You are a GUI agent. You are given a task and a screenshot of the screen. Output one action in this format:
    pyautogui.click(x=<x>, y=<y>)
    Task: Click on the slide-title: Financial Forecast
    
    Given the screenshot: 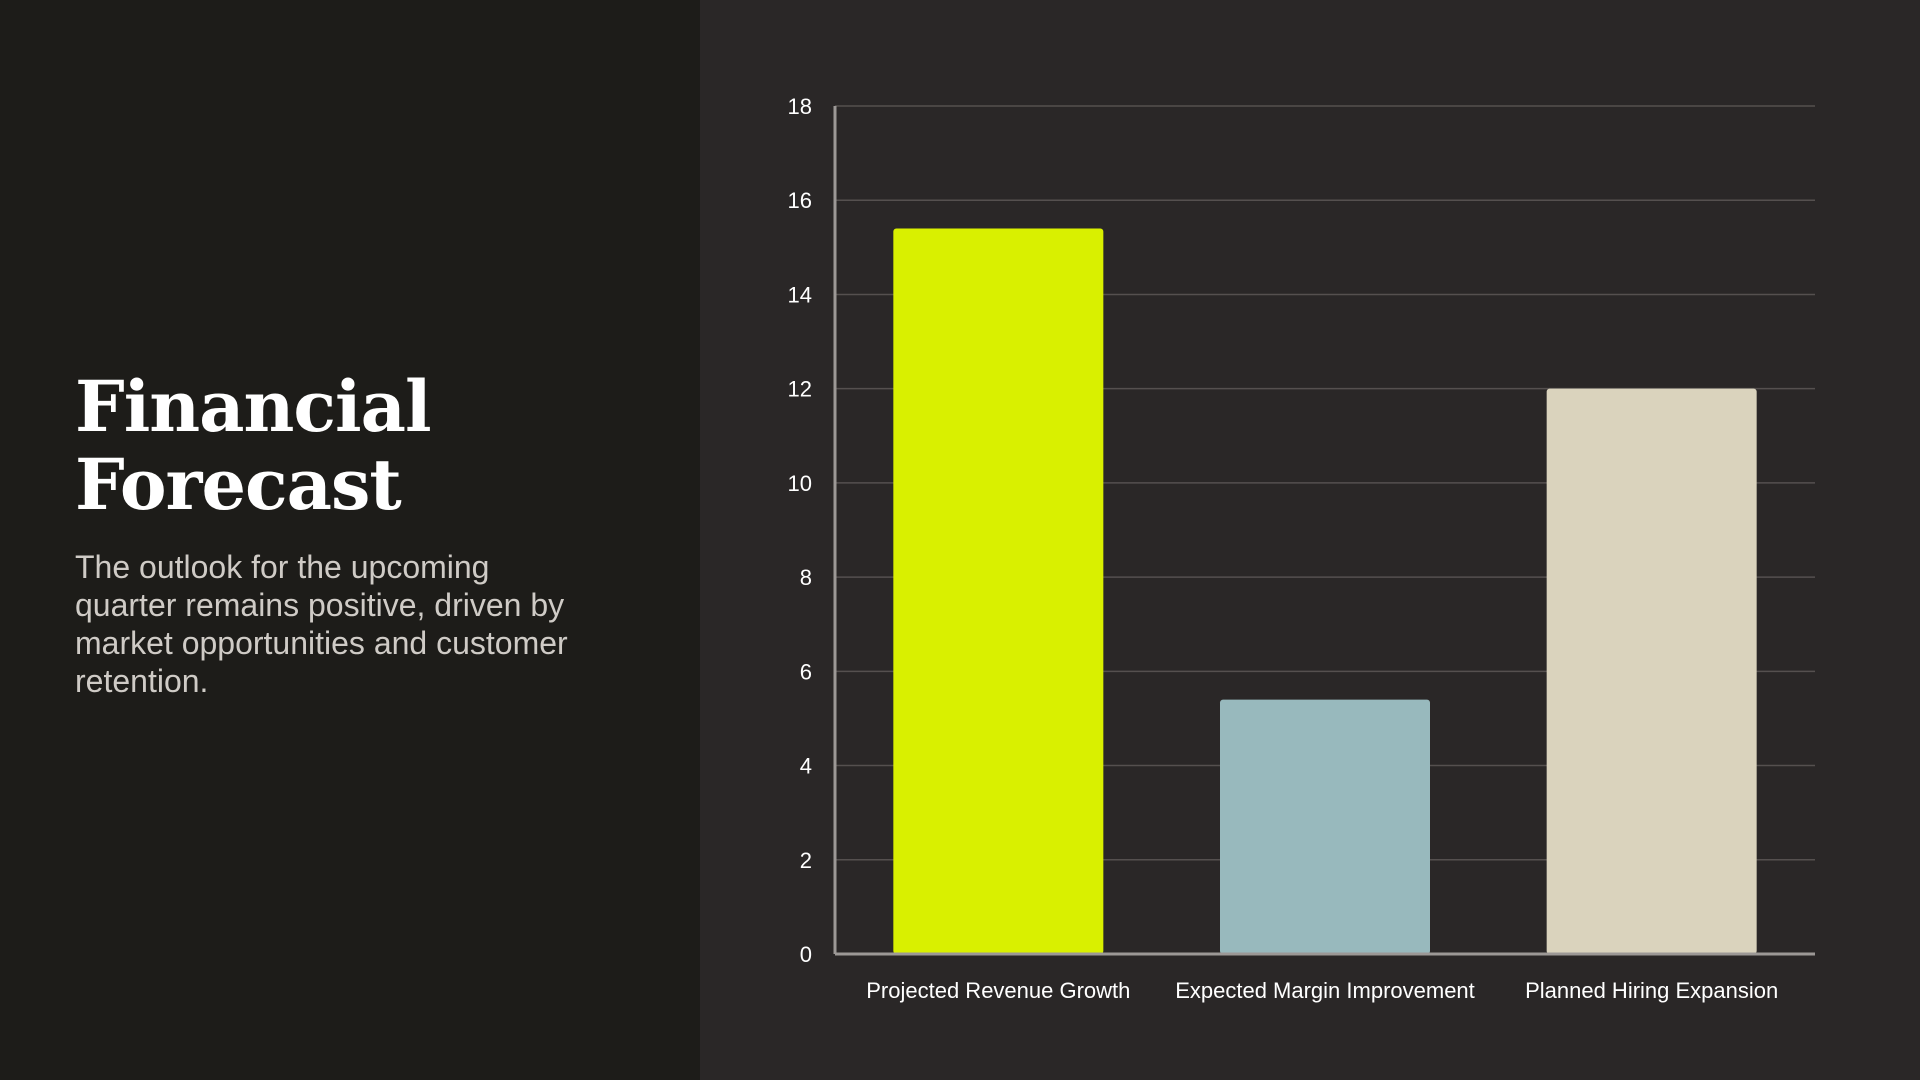 What is the action you would take?
    pyautogui.click(x=253, y=445)
    